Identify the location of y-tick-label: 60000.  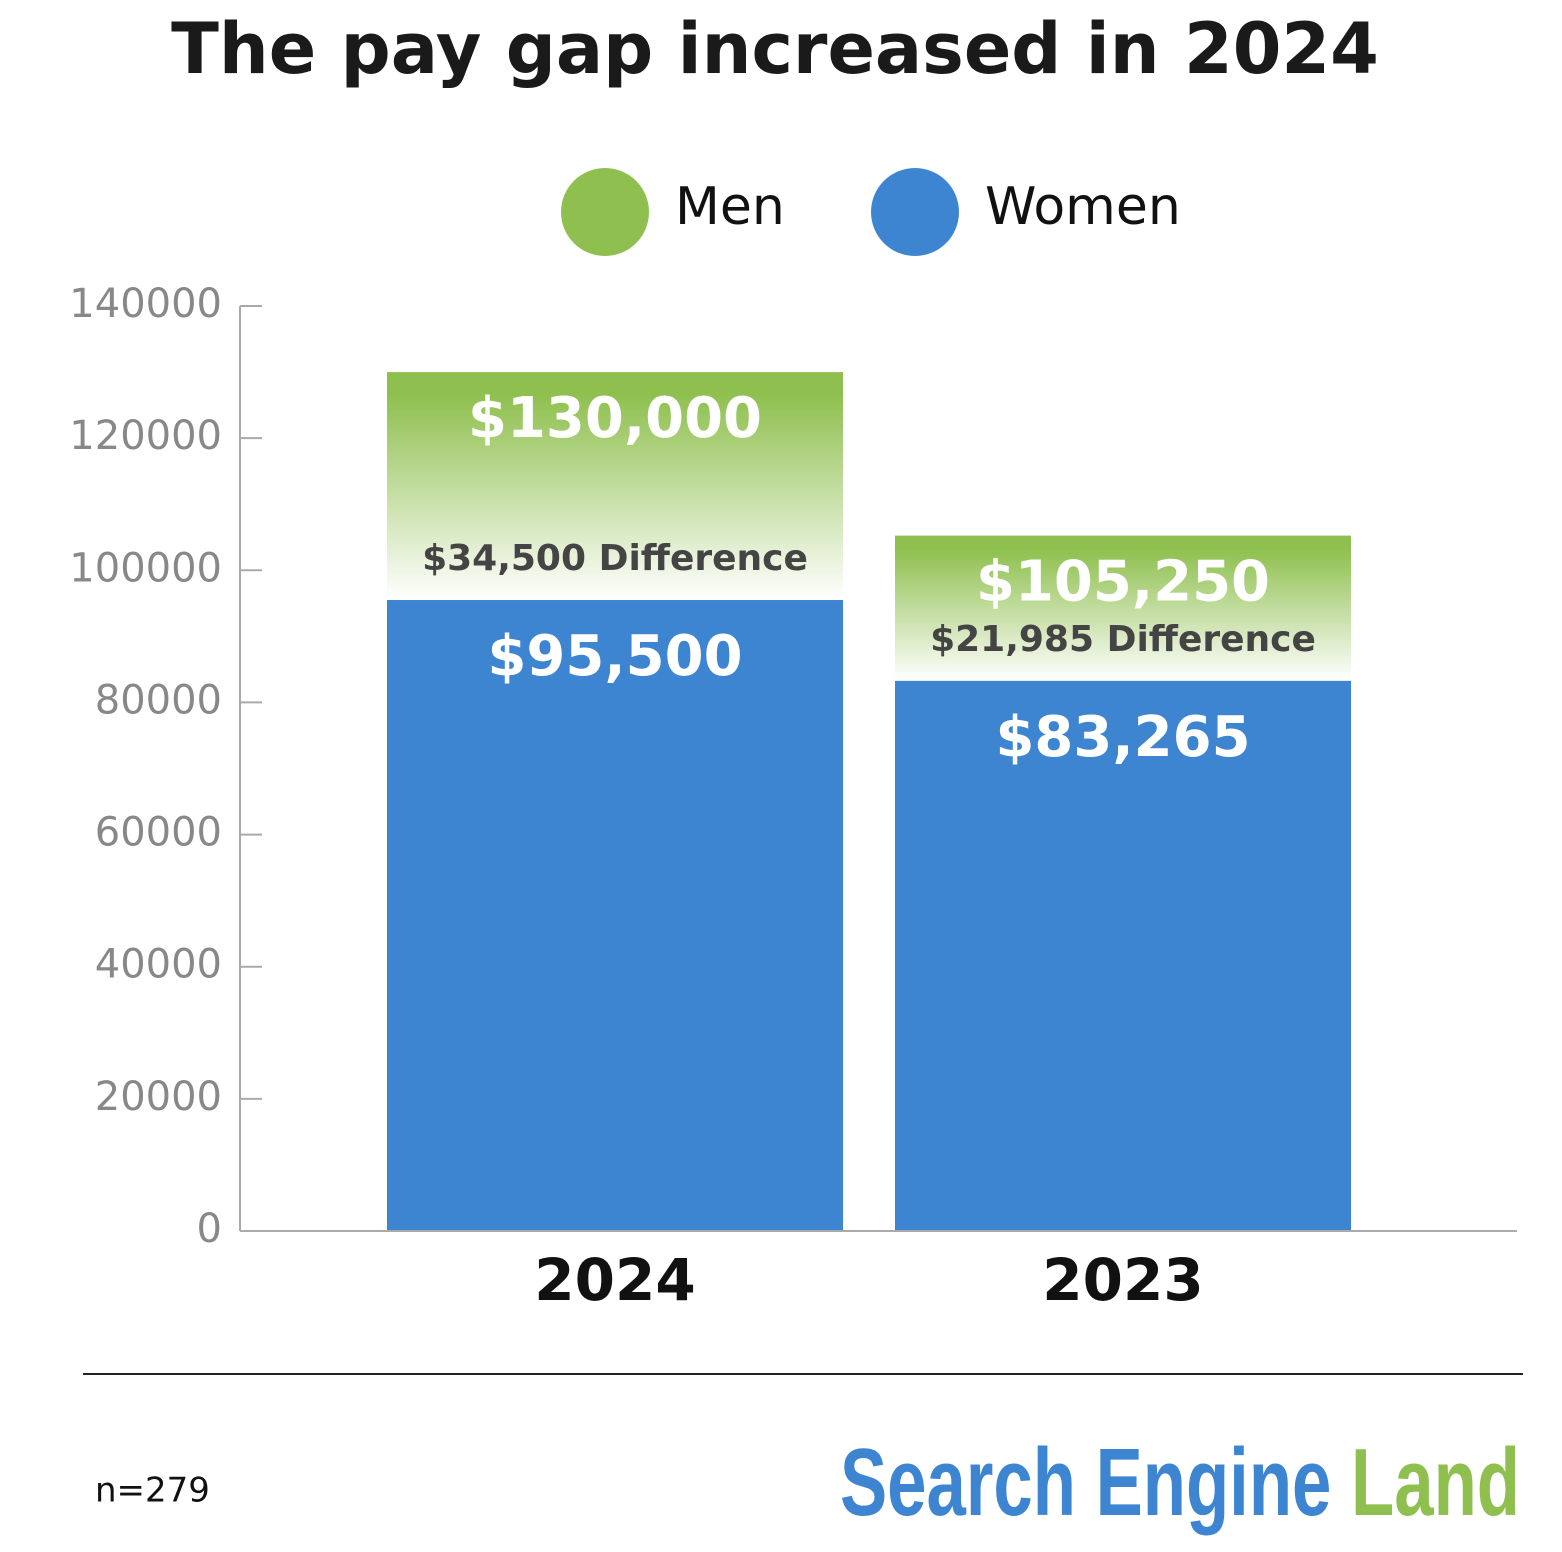
(158, 833).